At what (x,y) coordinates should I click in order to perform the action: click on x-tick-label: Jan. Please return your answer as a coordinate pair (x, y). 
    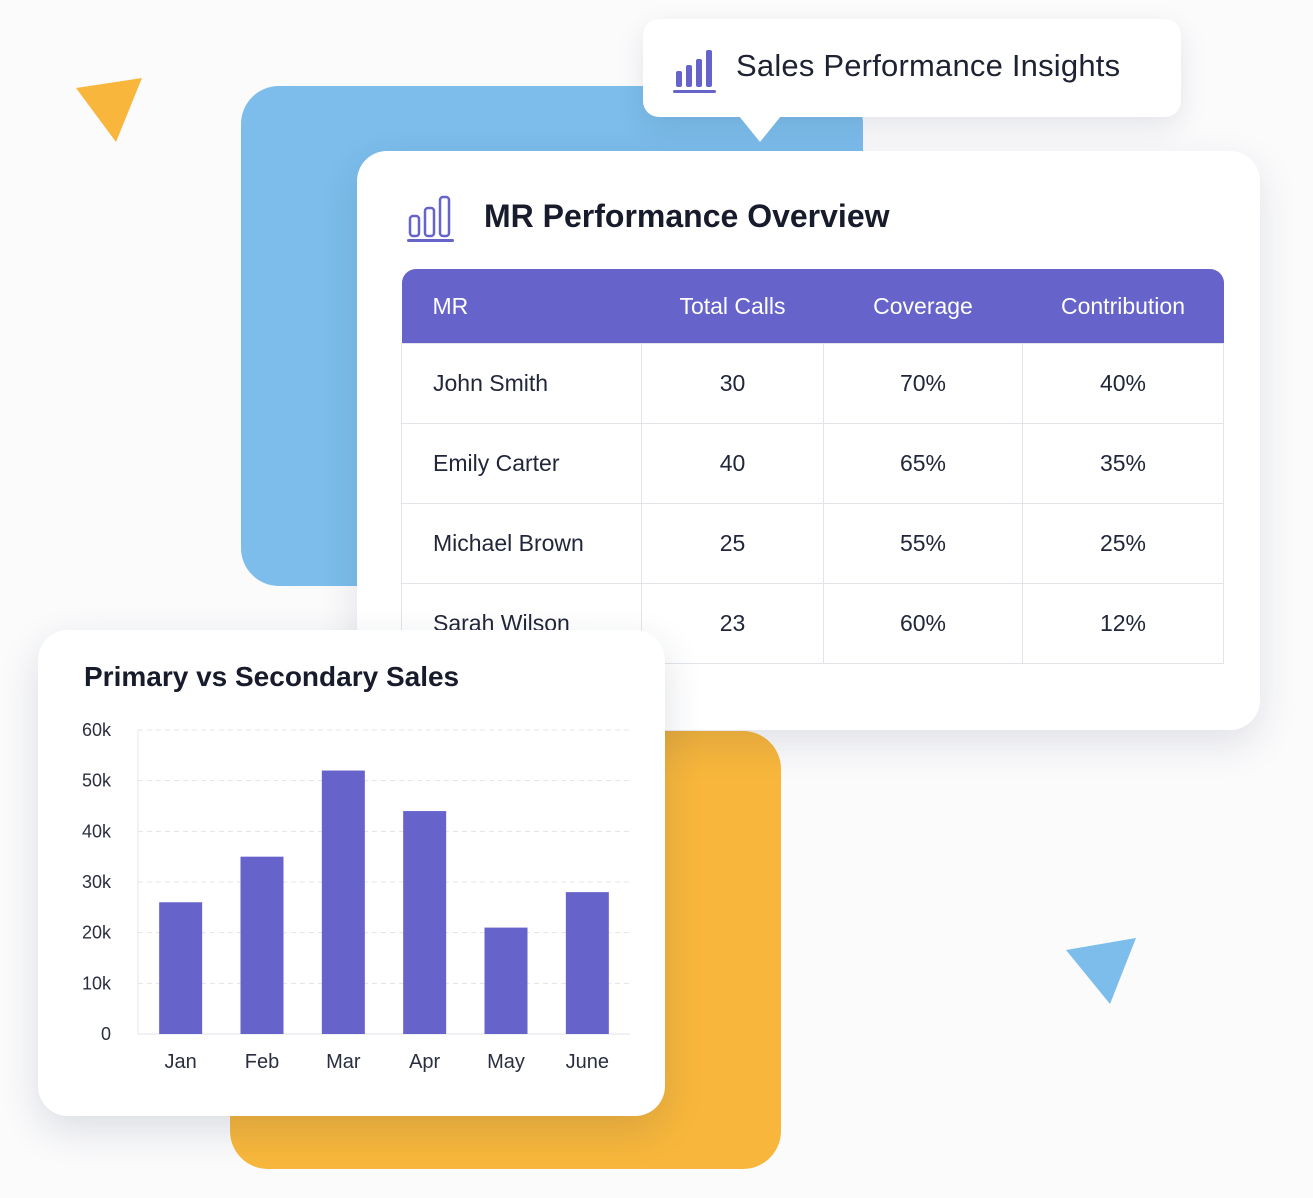
    Looking at the image, I should click on (181, 1062).